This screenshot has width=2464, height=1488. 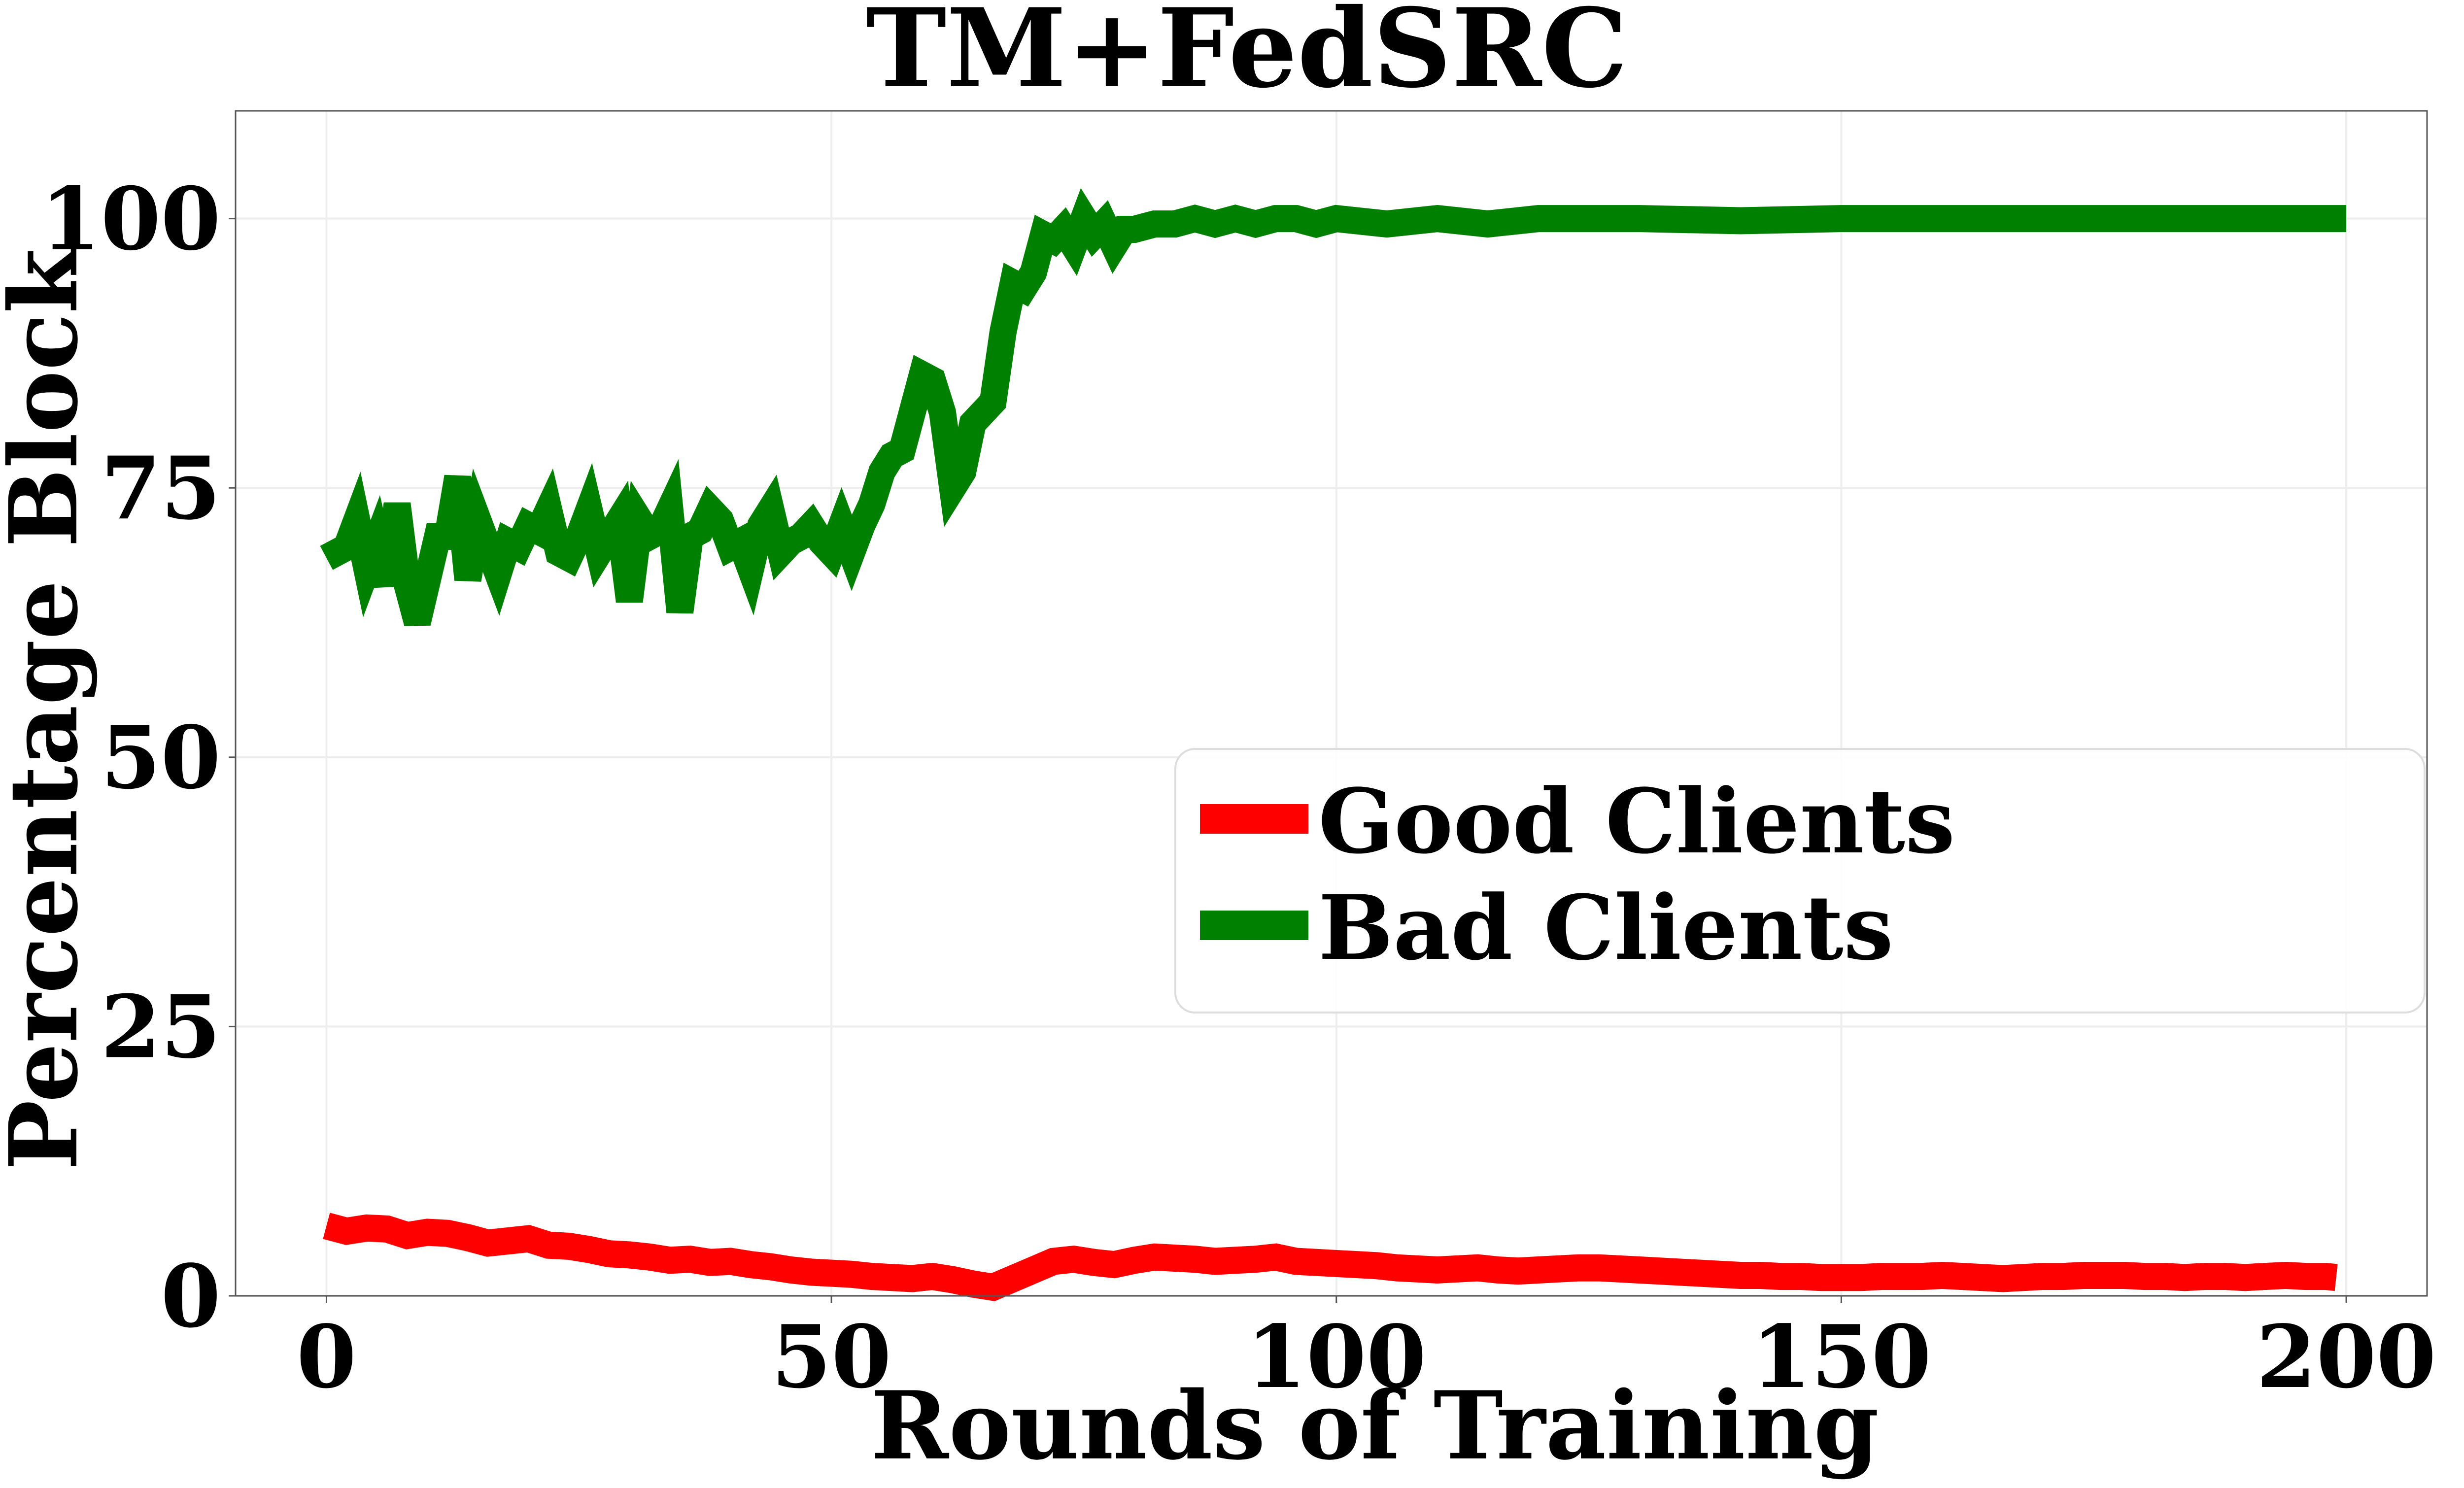 I want to click on legend-box, so click(x=1800, y=881).